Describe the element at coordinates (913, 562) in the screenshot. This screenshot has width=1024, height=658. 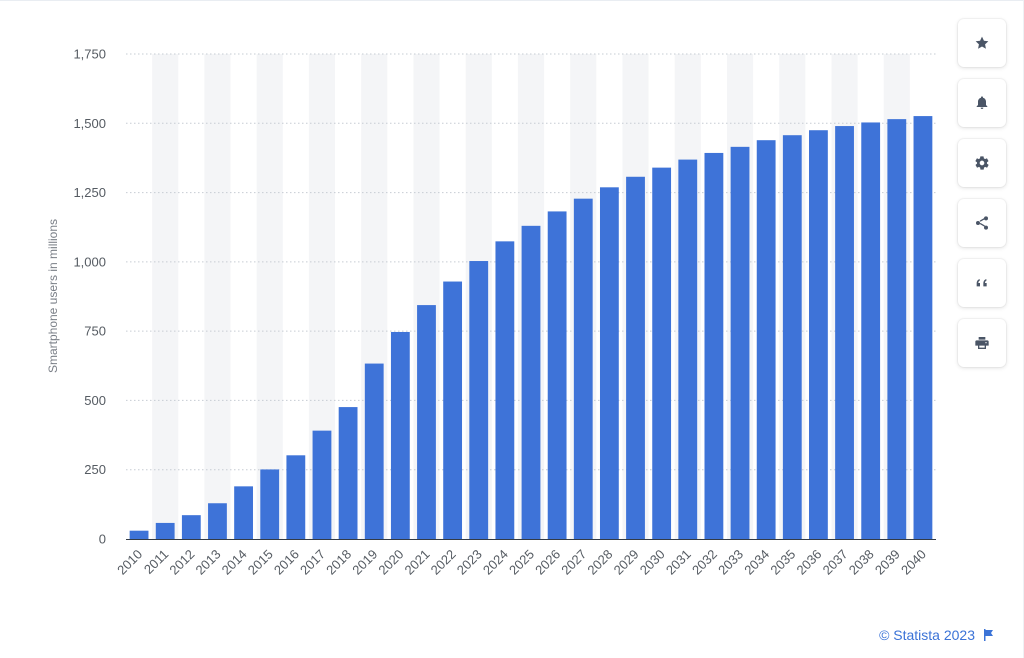
I see `x-tick-label: 2040` at that location.